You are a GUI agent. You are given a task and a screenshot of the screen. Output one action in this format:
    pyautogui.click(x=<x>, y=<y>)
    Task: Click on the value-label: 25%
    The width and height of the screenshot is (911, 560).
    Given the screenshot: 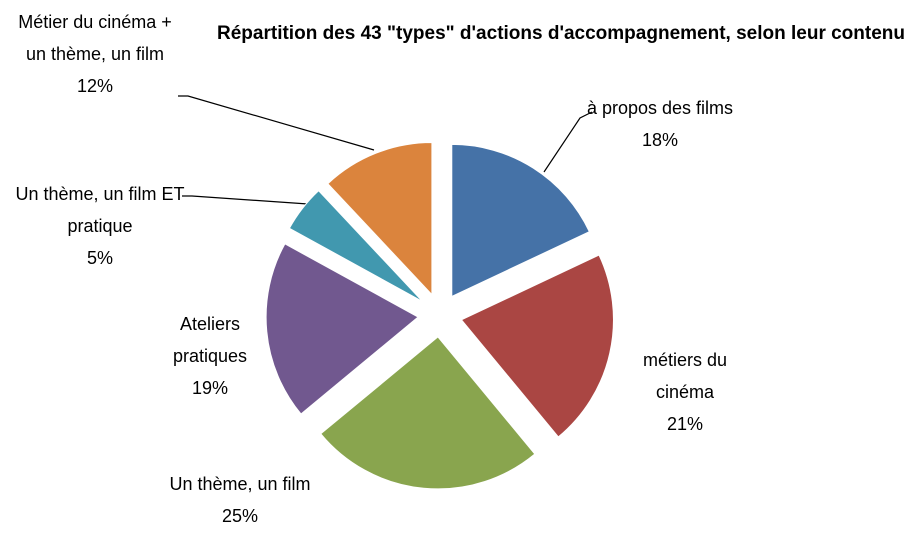 What is the action you would take?
    pyautogui.click(x=240, y=516)
    